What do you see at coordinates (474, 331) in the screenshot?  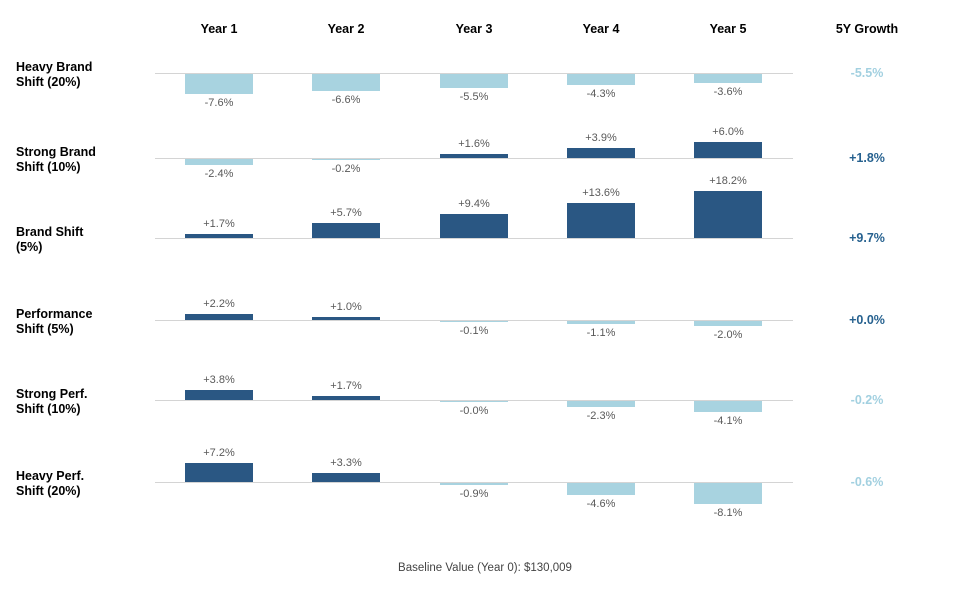 I see `bar-value-label: -0.1%` at bounding box center [474, 331].